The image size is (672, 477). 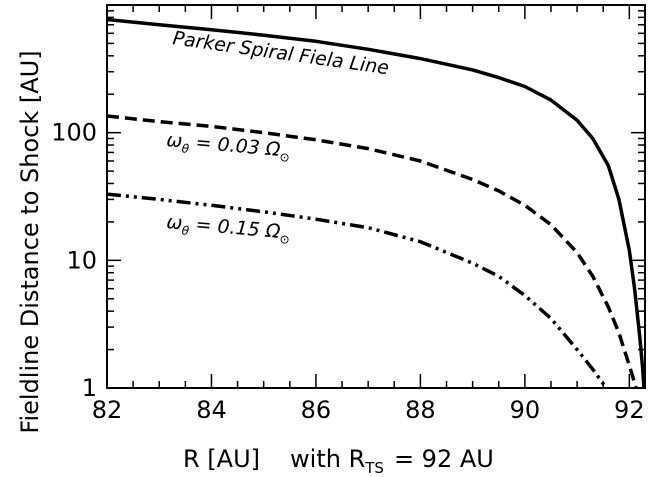 I want to click on annotation-omega-015: ωθ = 0.15 Ω⊙, so click(x=228, y=229).